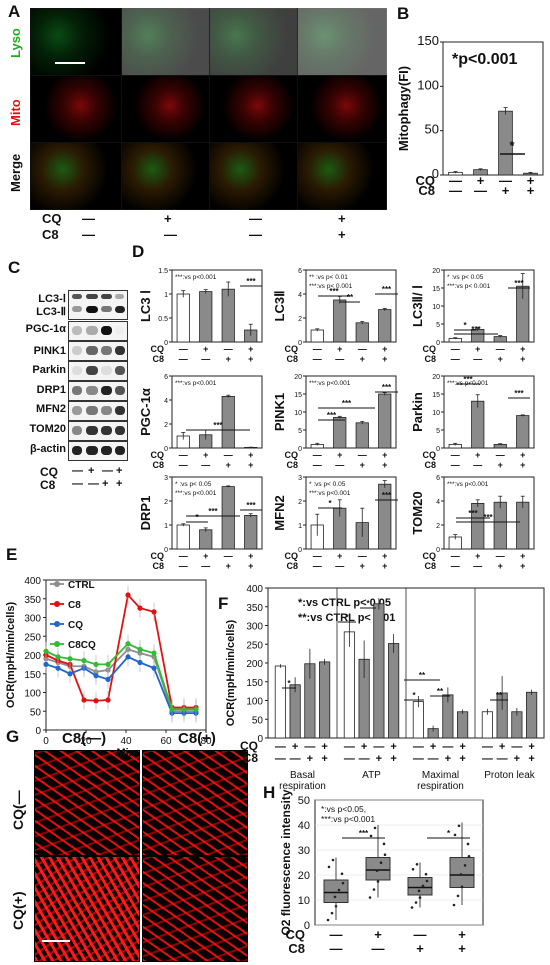  I want to click on d-drp1-cq-mark-4: +, so click(250, 556).